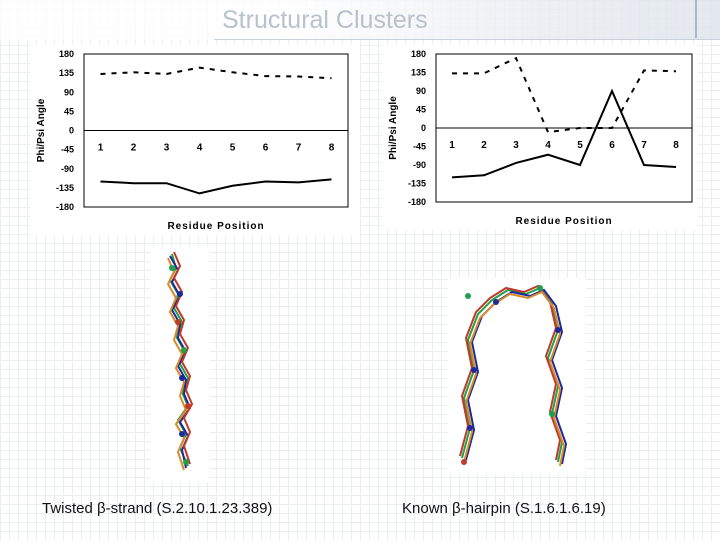 This screenshot has width=720, height=540. Describe the element at coordinates (157, 508) in the screenshot. I see `caption-left: Twisted β-strand (S.2.10.1.23.389)` at that location.